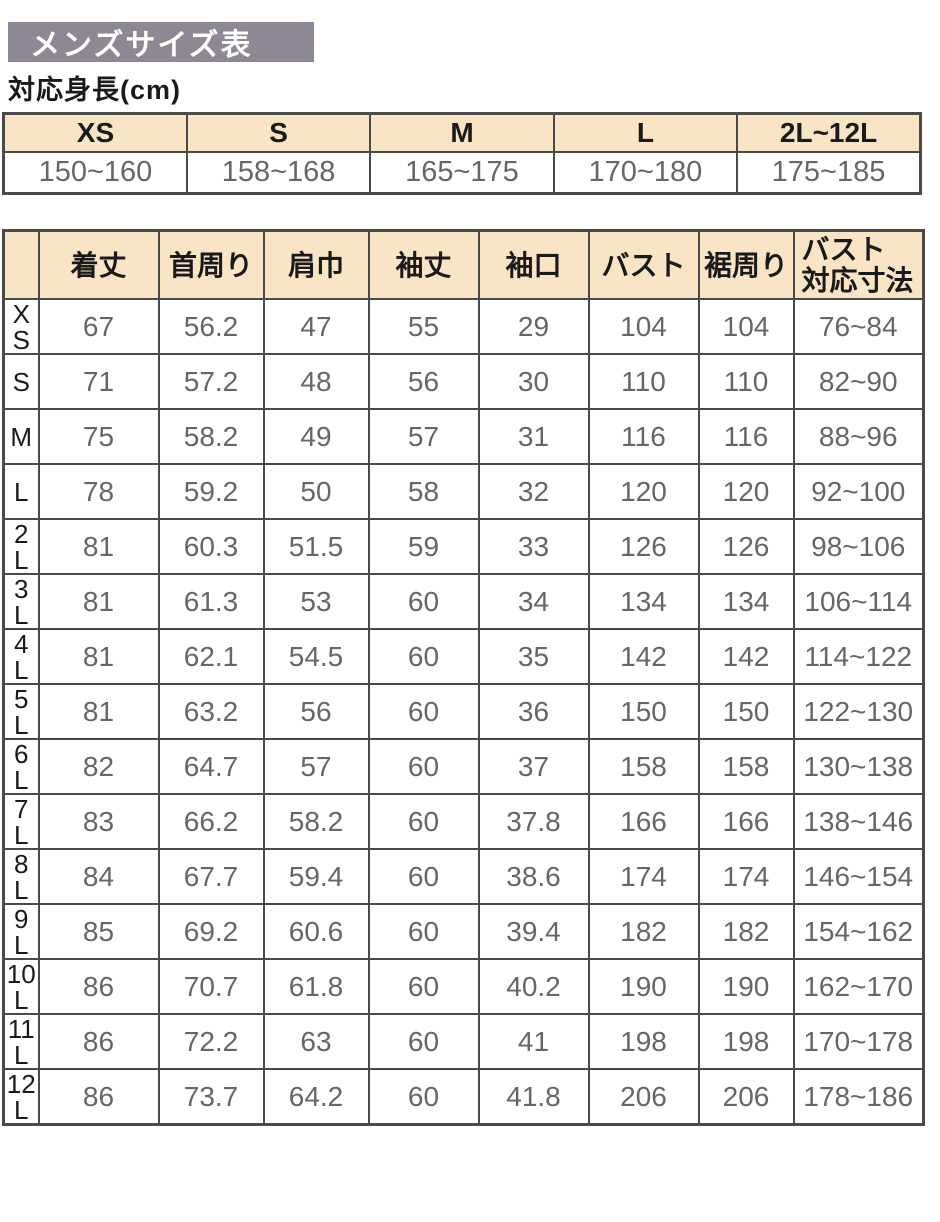 The width and height of the screenshot is (940, 1222). I want to click on size-table-row: 4 L 81 62.1 54.5 60 35 142 142 114~122, so click(463, 656).